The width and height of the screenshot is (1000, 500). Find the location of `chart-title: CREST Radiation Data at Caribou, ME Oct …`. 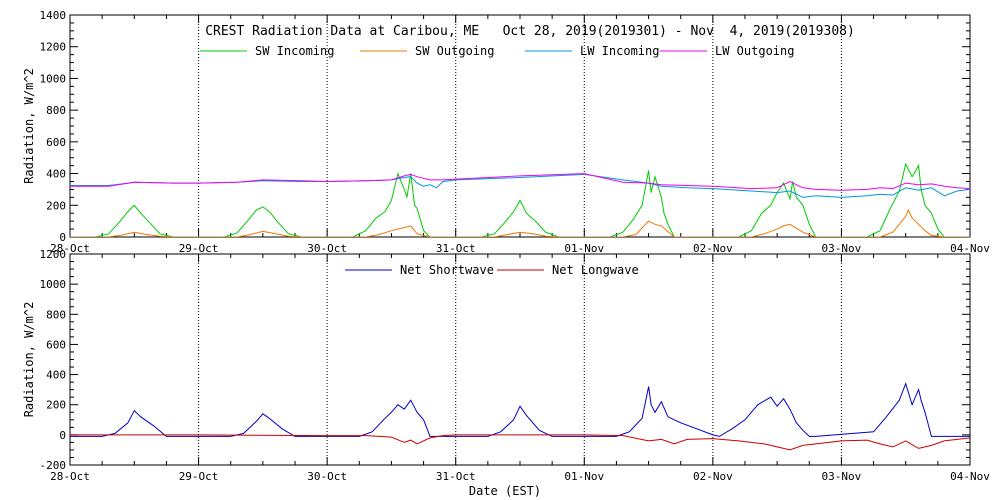

chart-title: CREST Radiation Data at Caribou, ME Oct … is located at coordinates (530, 31).